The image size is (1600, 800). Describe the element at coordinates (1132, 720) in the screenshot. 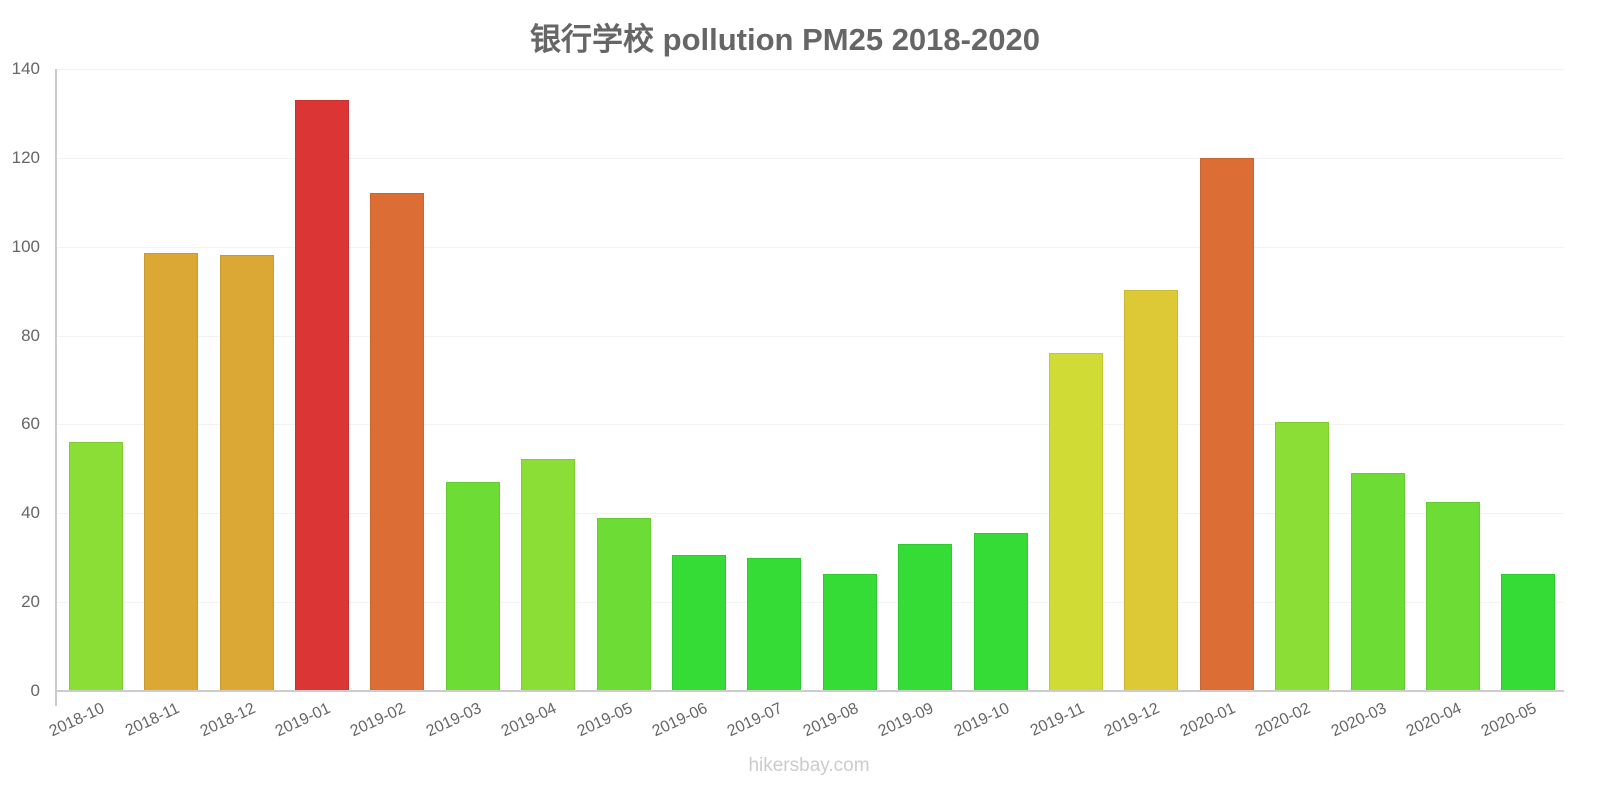

I see `x-tick-label: 2019-12` at that location.